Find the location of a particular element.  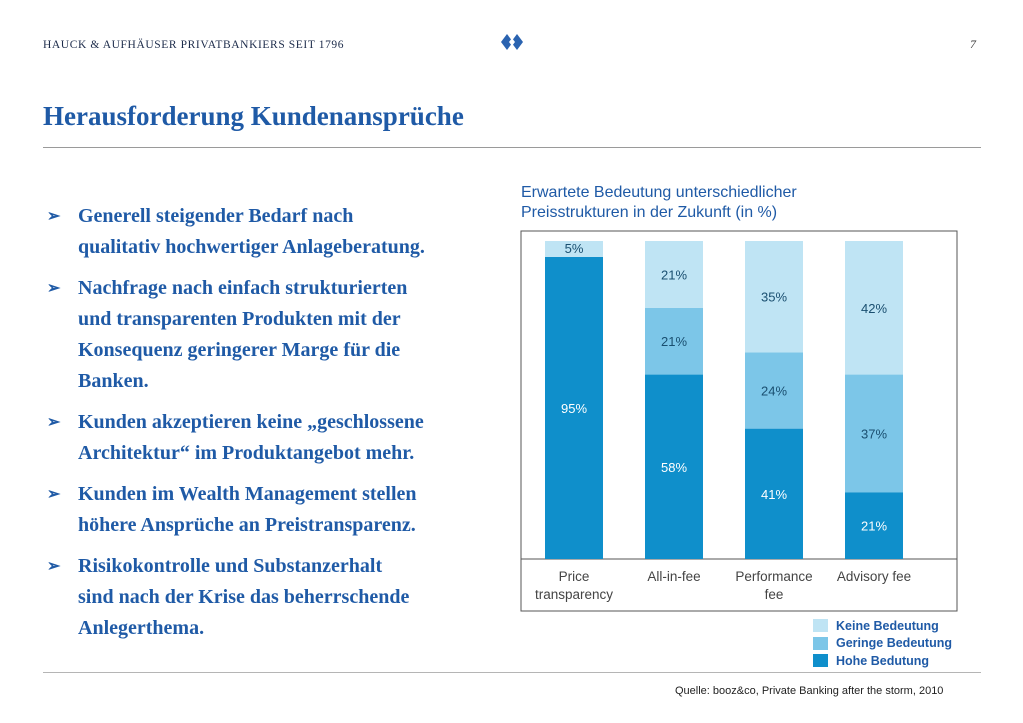

data-label: 58% is located at coordinates (674, 467).